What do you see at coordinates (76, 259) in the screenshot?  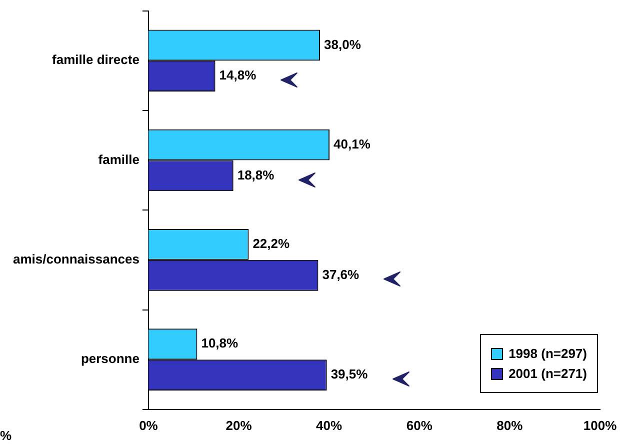 I see `y-tick-label: amis/connaissances` at bounding box center [76, 259].